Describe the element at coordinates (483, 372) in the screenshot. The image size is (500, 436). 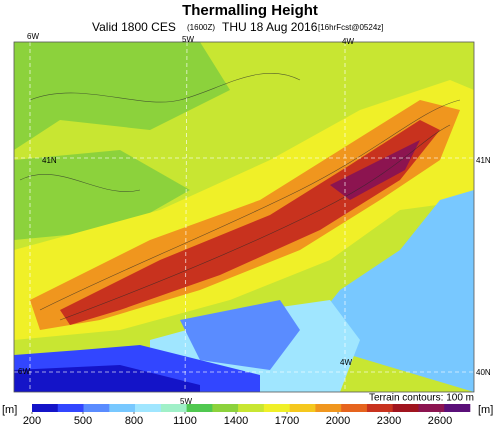
I see `lat-label: 40N` at that location.